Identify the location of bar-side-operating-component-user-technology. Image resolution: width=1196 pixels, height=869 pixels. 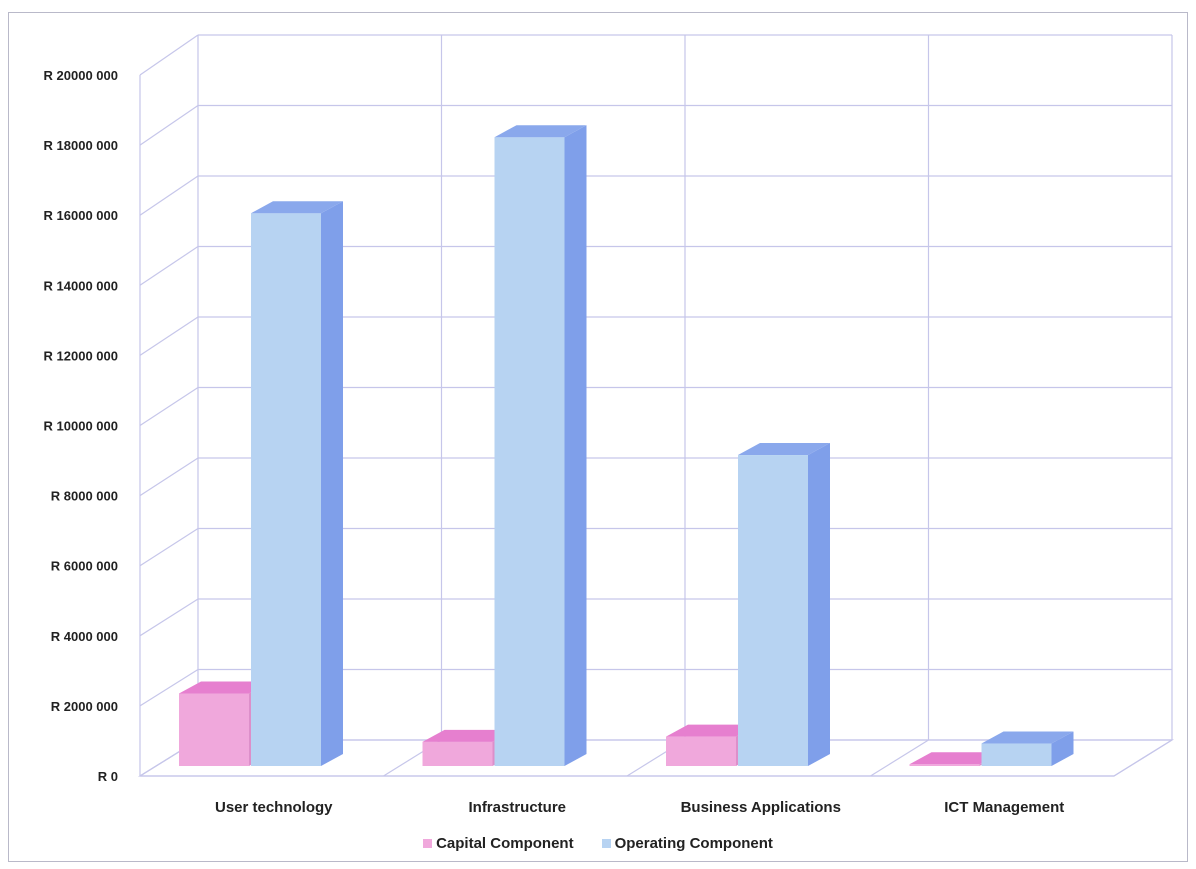
(332, 483).